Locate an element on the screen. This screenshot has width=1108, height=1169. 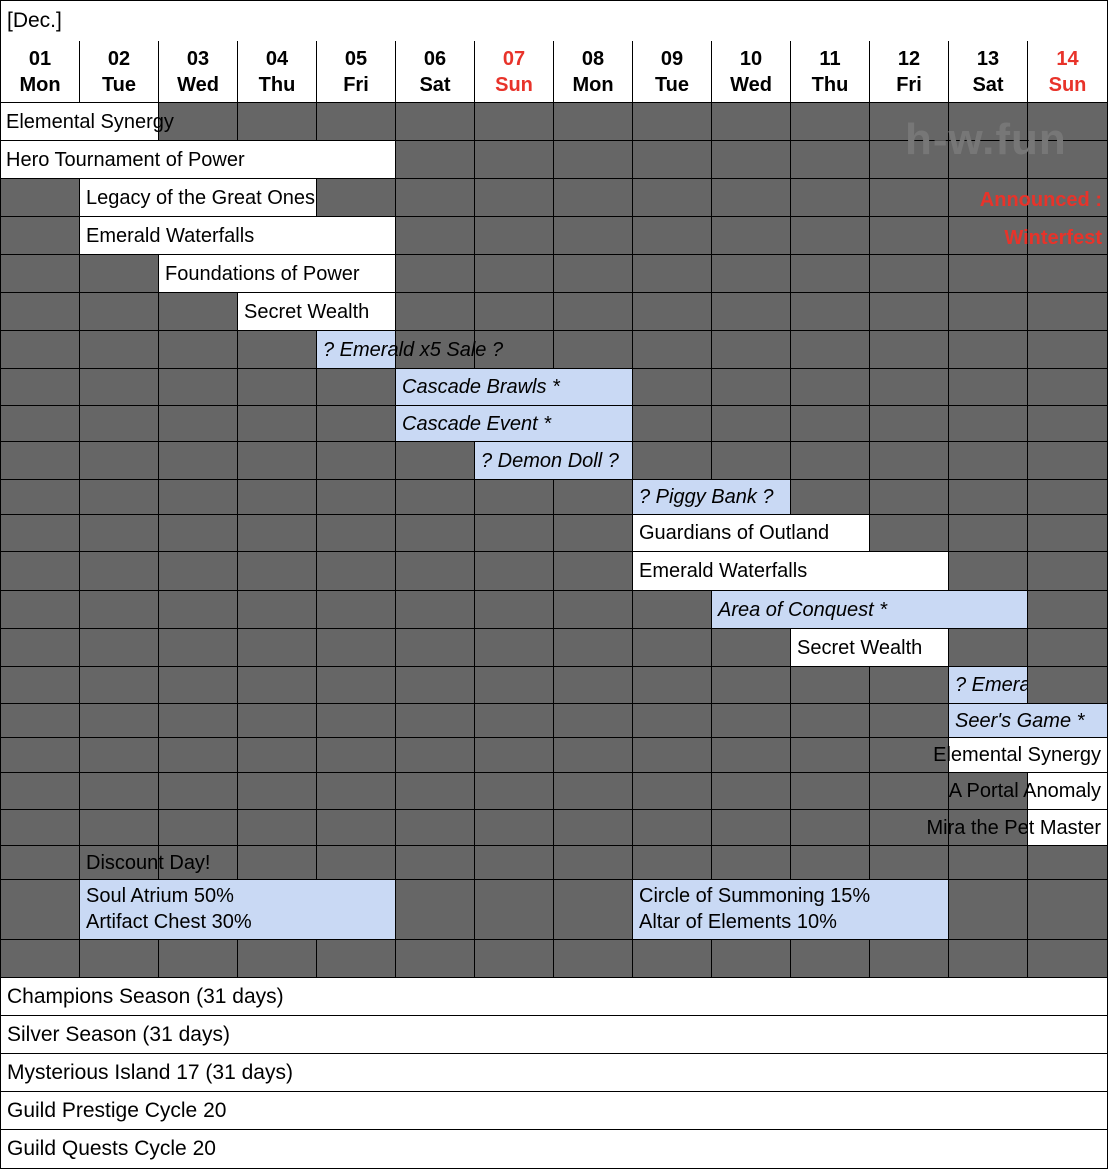
event-bar: ? Demon Doll ? is located at coordinates (554, 461).